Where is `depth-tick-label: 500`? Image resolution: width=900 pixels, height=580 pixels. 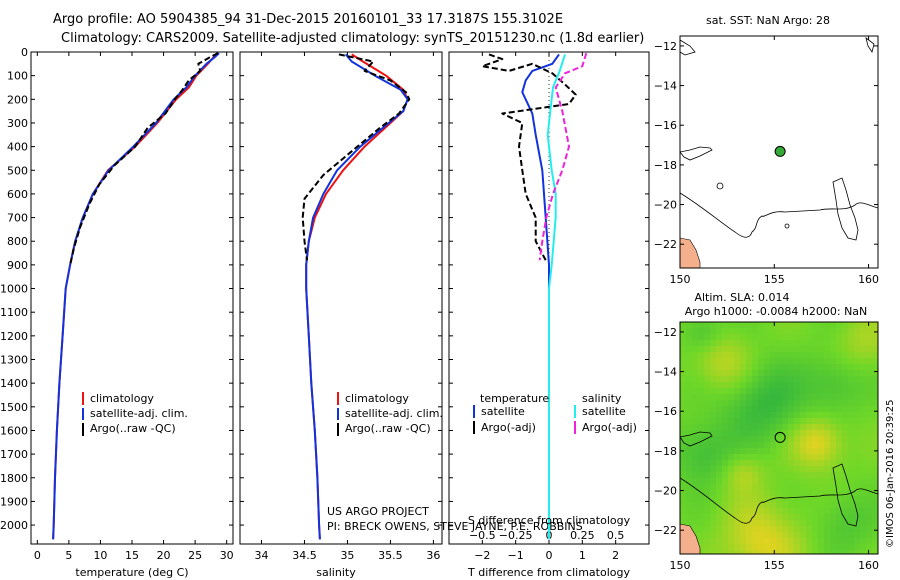
depth-tick-label: 500 is located at coordinates (17, 170).